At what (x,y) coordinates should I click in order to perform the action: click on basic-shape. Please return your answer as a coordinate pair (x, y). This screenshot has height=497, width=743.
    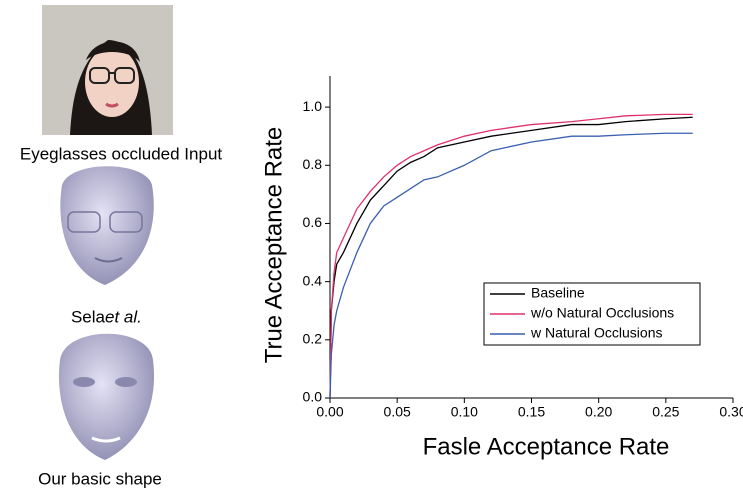
    Looking at the image, I should click on (106, 396).